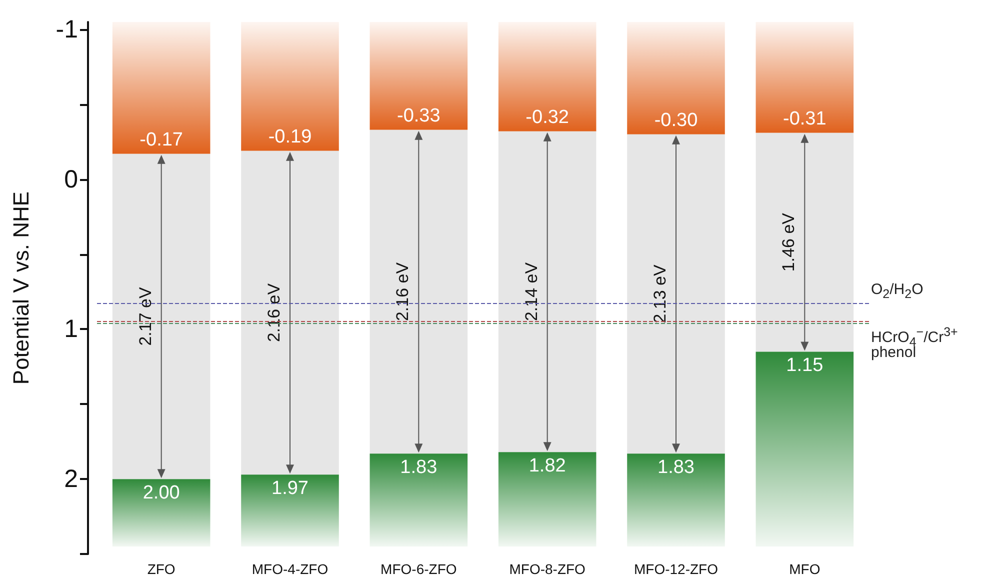  What do you see at coordinates (71, 329) in the screenshot?
I see `y-tick-label: 1` at bounding box center [71, 329].